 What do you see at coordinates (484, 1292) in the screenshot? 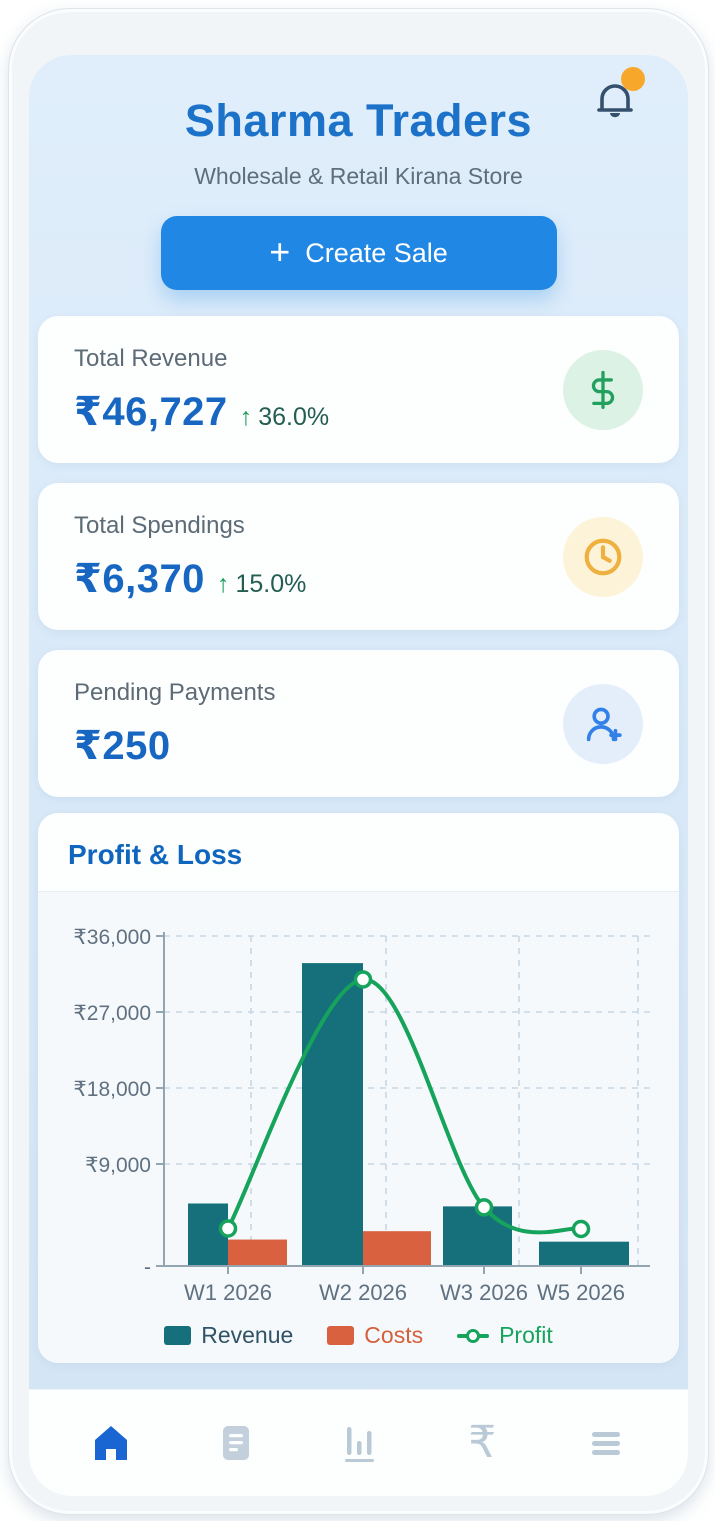
I see `x-axis-tick-label: W3 2026` at bounding box center [484, 1292].